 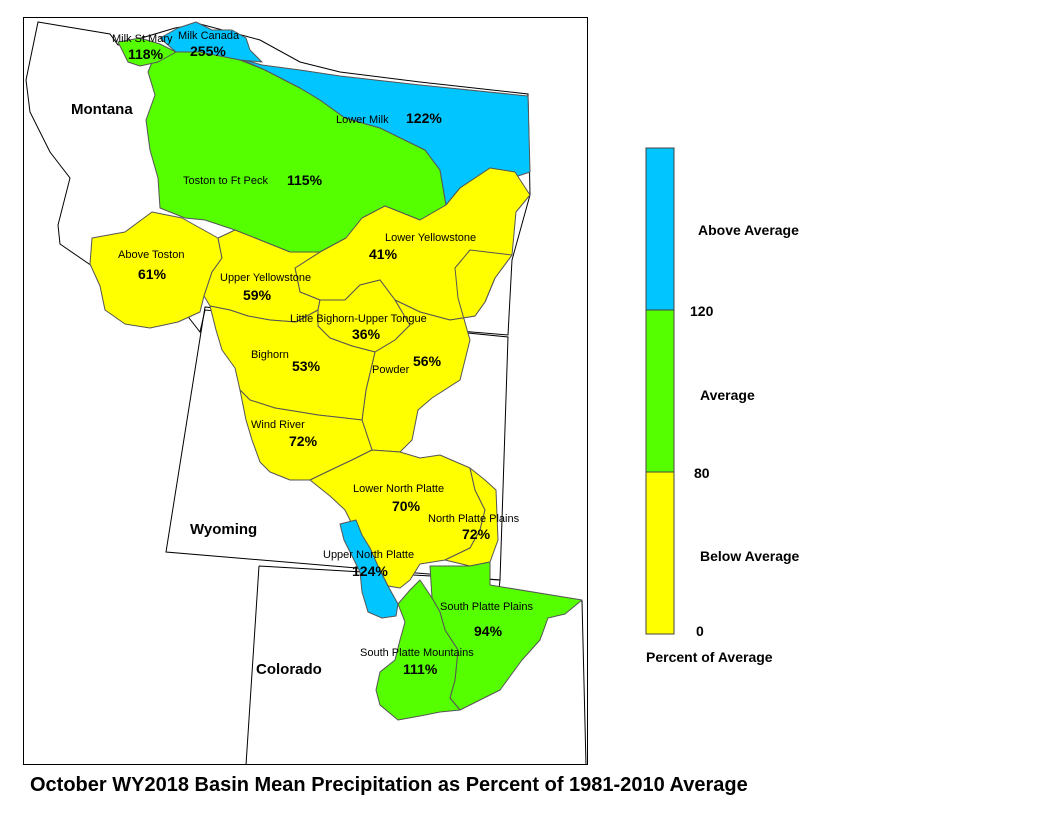 I want to click on legend-swatch-average, so click(x=660, y=391).